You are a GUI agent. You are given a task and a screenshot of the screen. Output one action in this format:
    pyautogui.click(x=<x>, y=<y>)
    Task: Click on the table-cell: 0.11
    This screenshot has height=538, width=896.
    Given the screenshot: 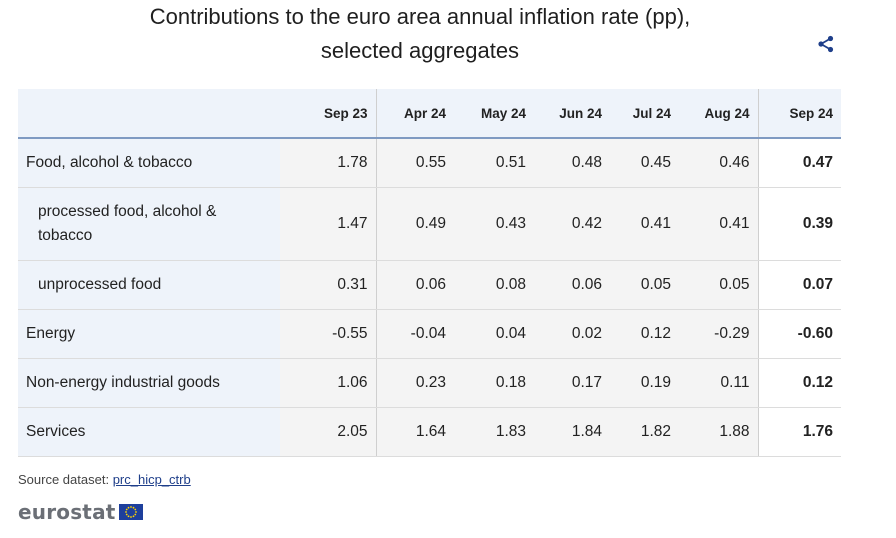 What is the action you would take?
    pyautogui.click(x=718, y=383)
    